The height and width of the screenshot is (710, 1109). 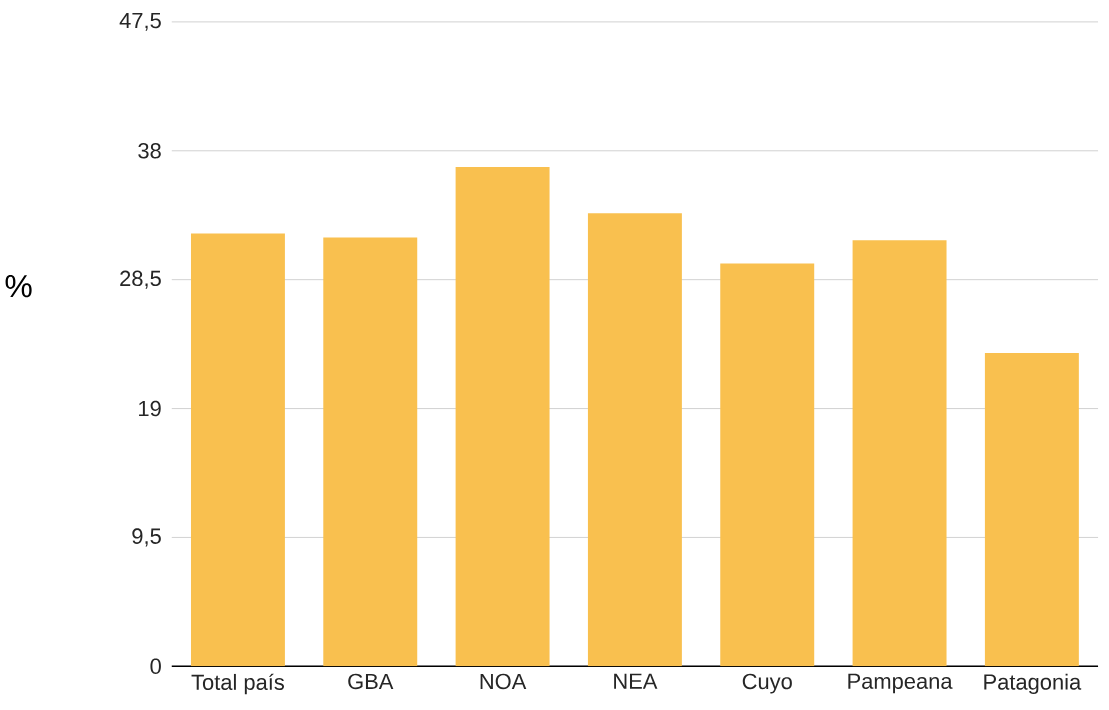 I want to click on x-tick-label: Pampeana, so click(x=900, y=683).